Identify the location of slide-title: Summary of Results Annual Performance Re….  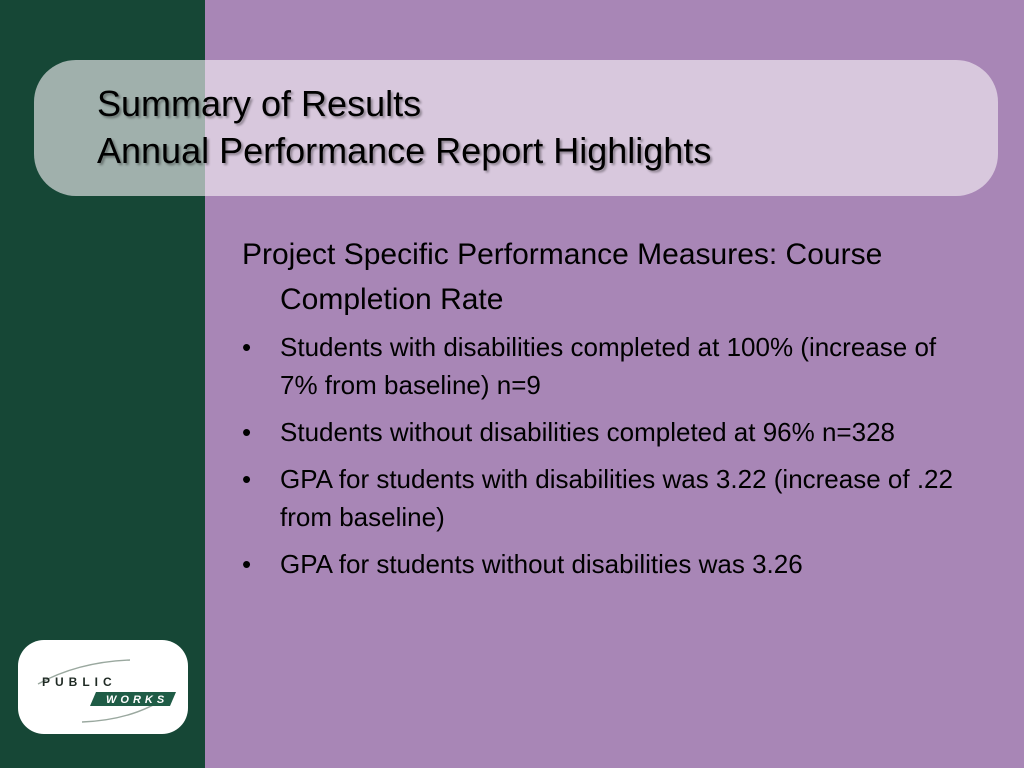
(404, 127).